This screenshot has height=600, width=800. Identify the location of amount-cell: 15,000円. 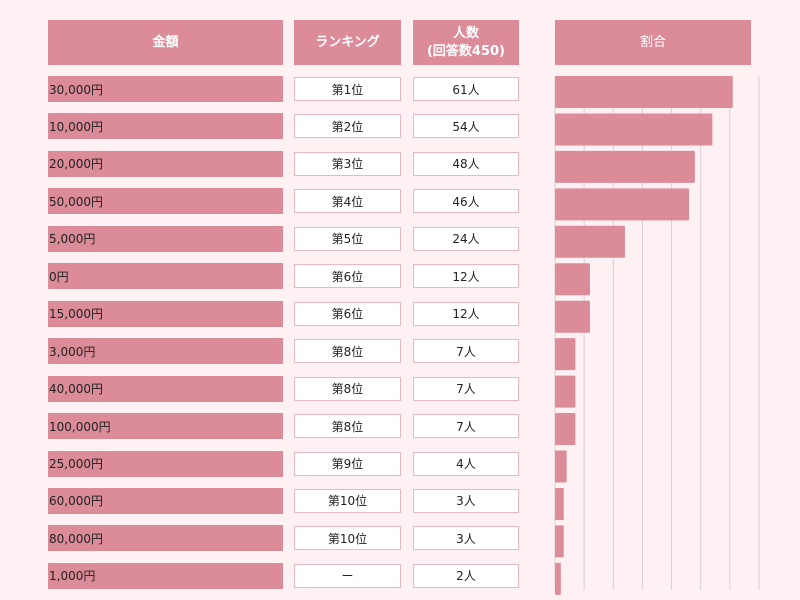
(165, 313).